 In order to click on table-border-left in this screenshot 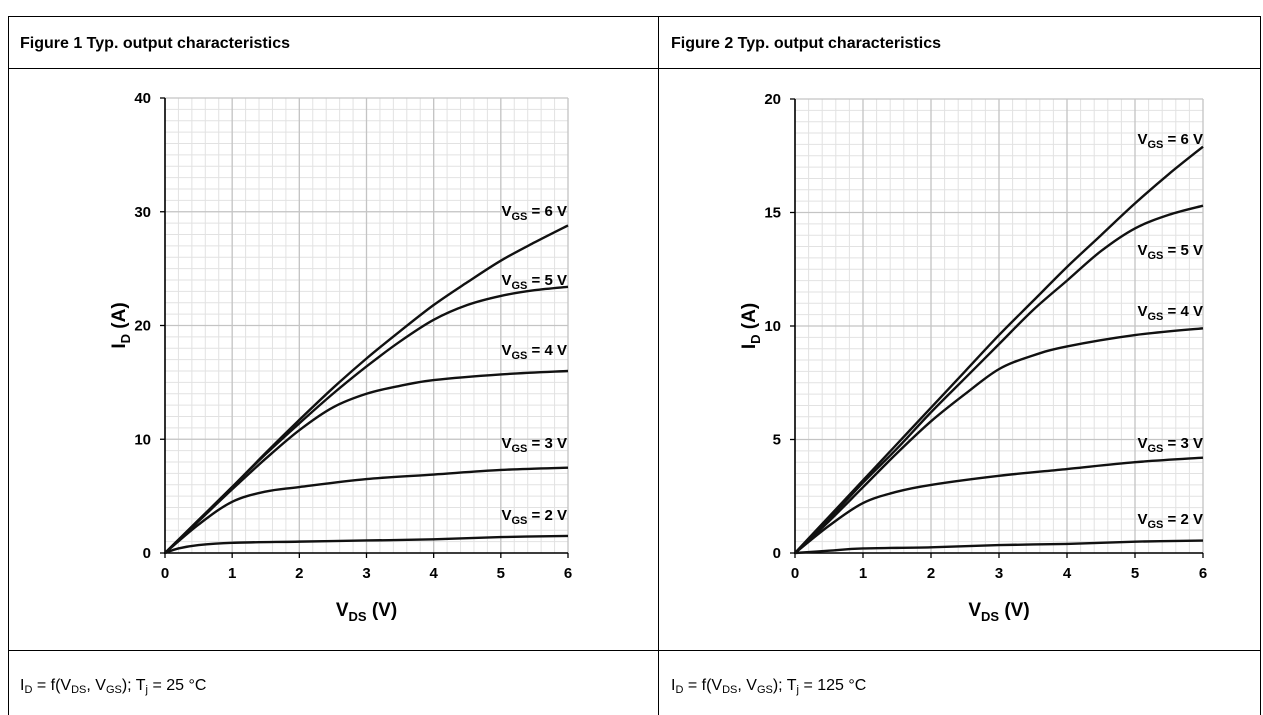, I will do `click(8, 365)`.